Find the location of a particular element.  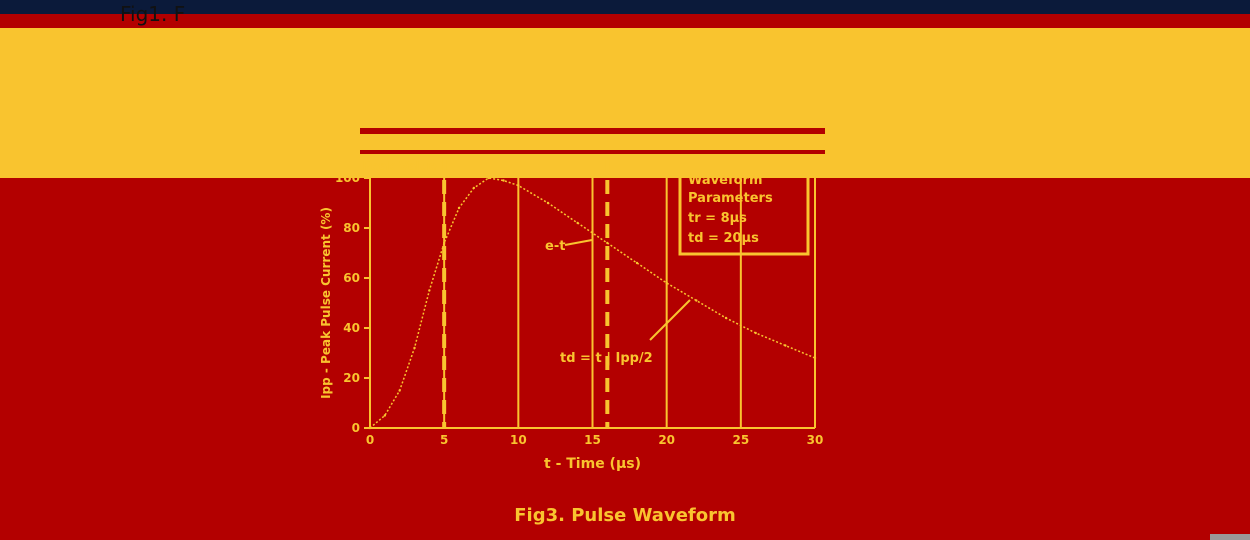

y-axis-label: Ipp - Peak Pulse Current (%) is located at coordinates (326, 303).